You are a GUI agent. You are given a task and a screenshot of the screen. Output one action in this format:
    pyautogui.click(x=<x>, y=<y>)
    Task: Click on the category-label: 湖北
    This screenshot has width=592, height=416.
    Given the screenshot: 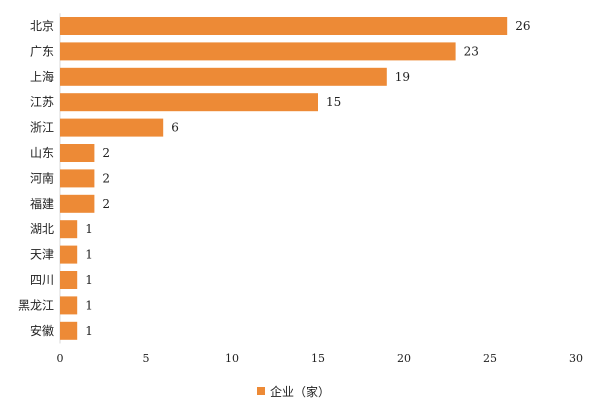 What is the action you would take?
    pyautogui.click(x=42, y=228)
    